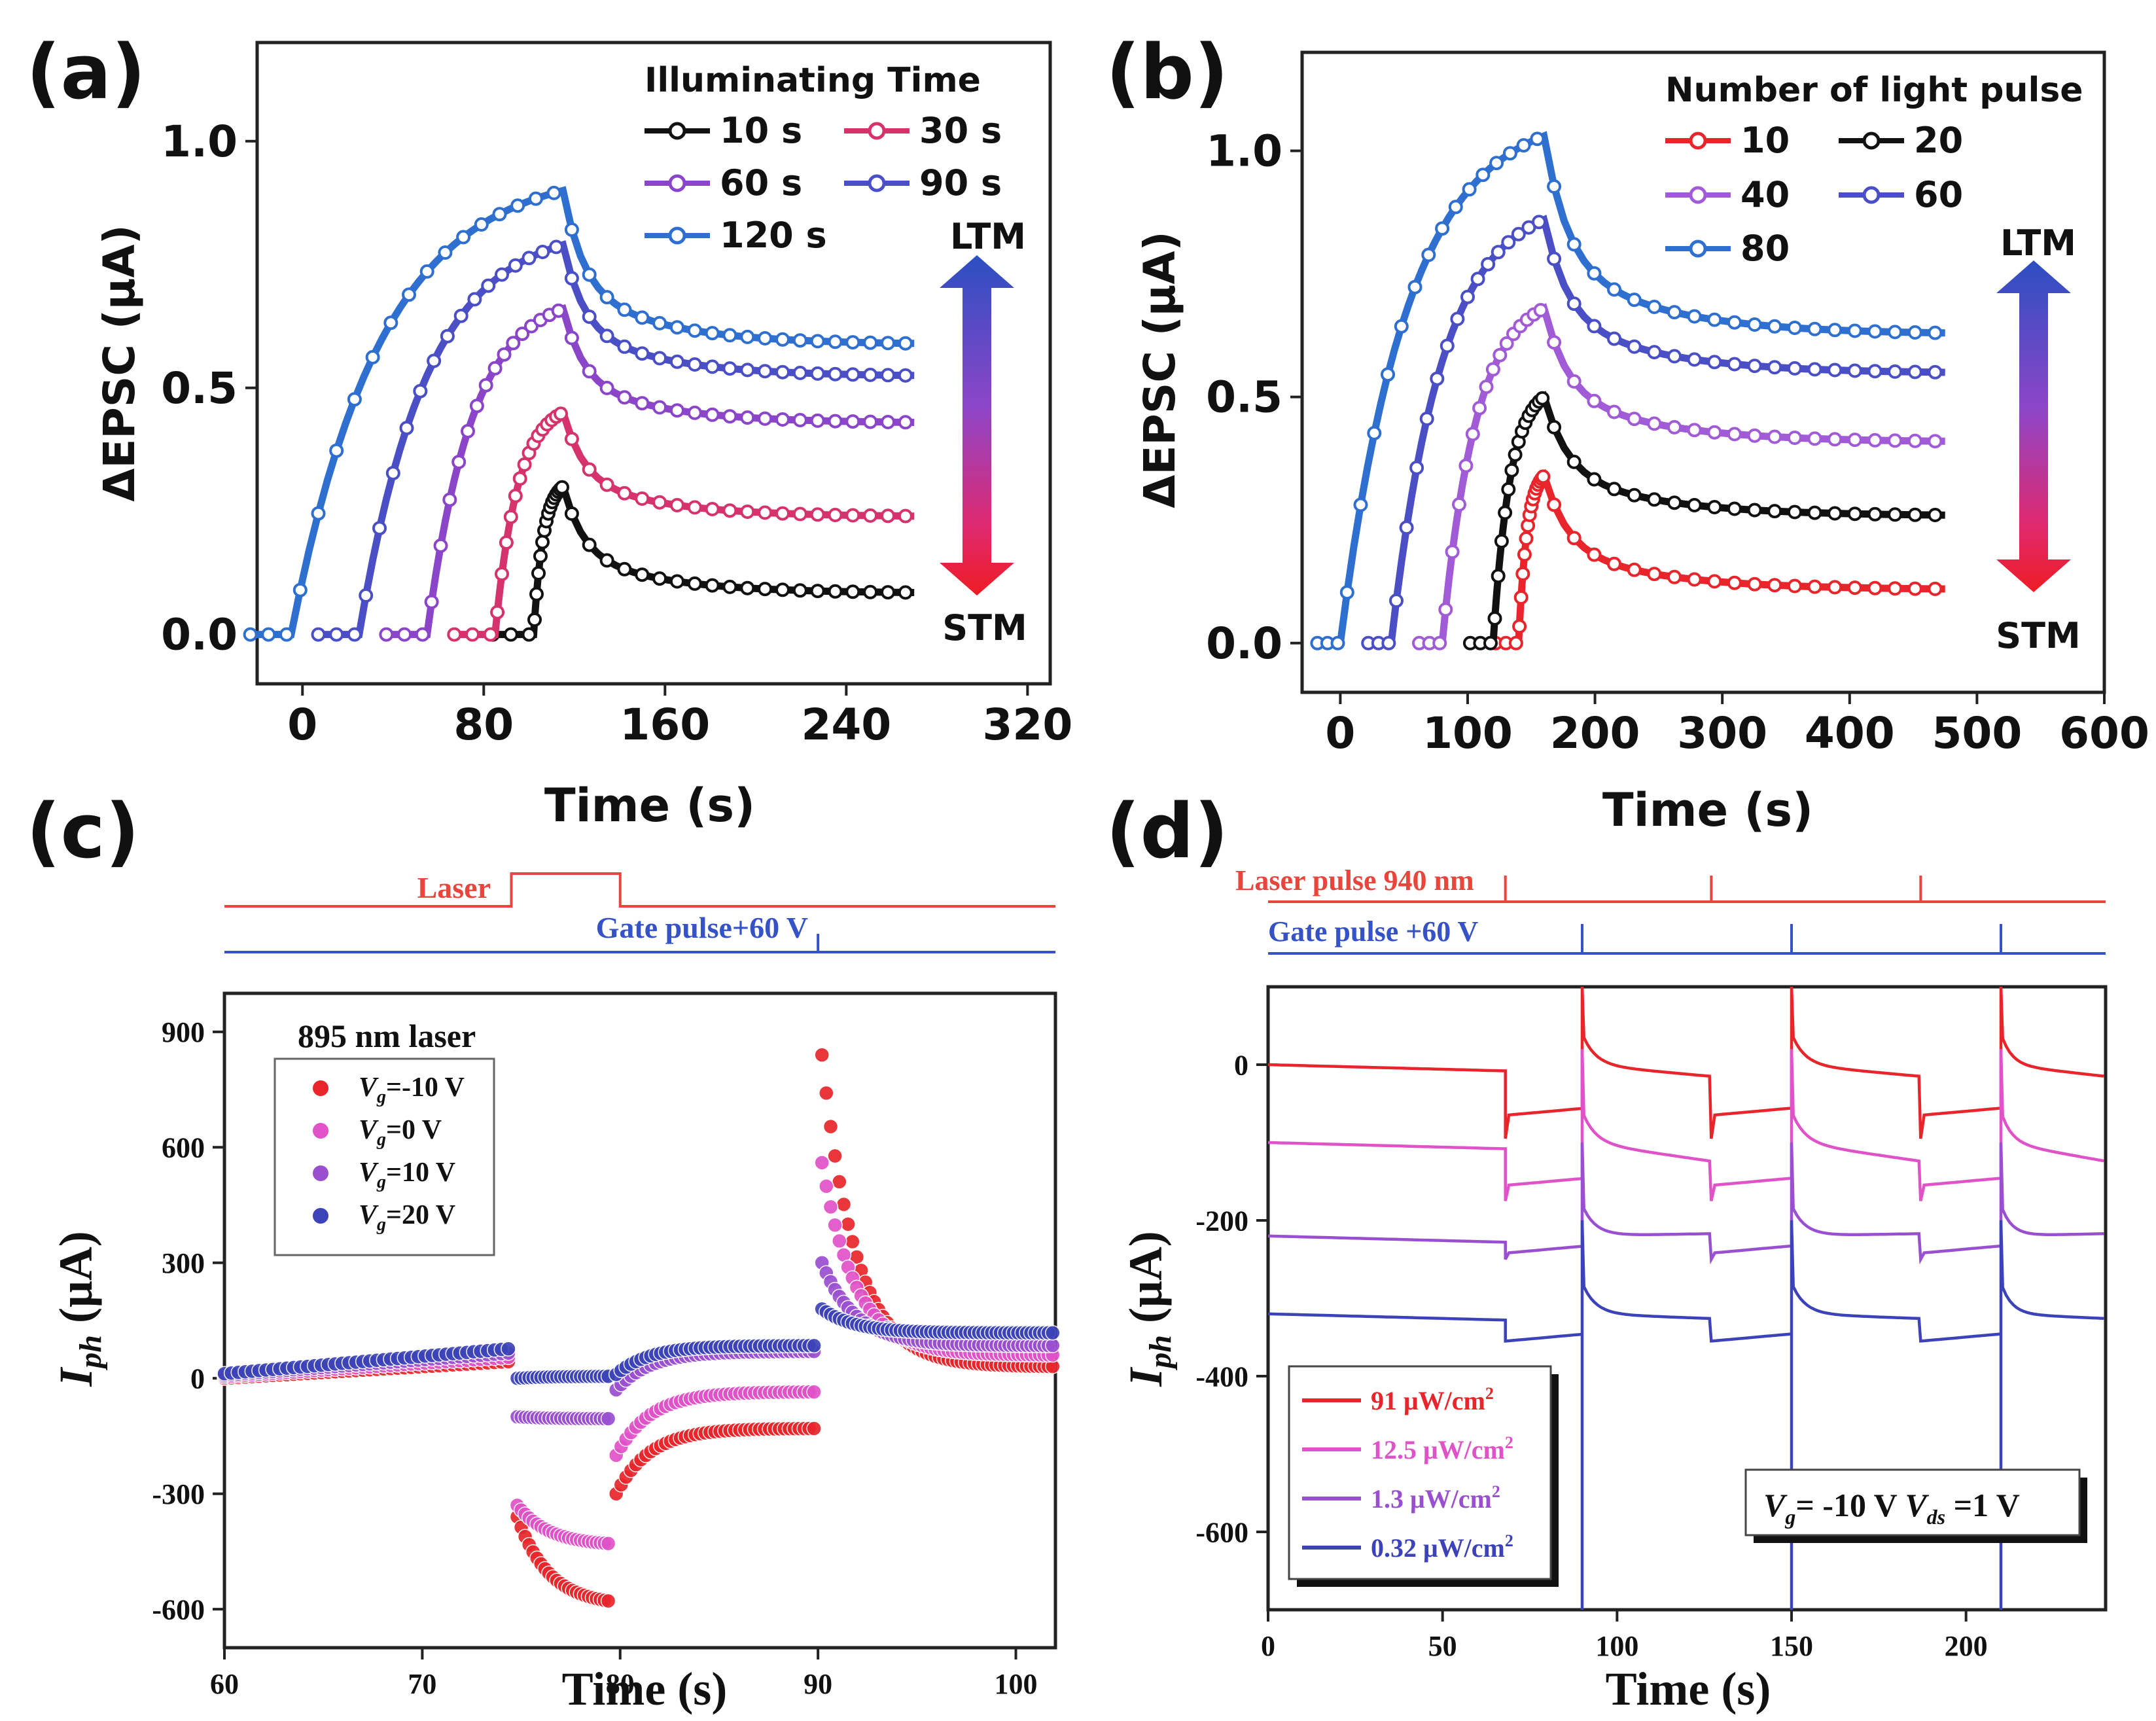 The width and height of the screenshot is (2156, 1721). I want to click on condition-vg-main: V, so click(1775, 1505).